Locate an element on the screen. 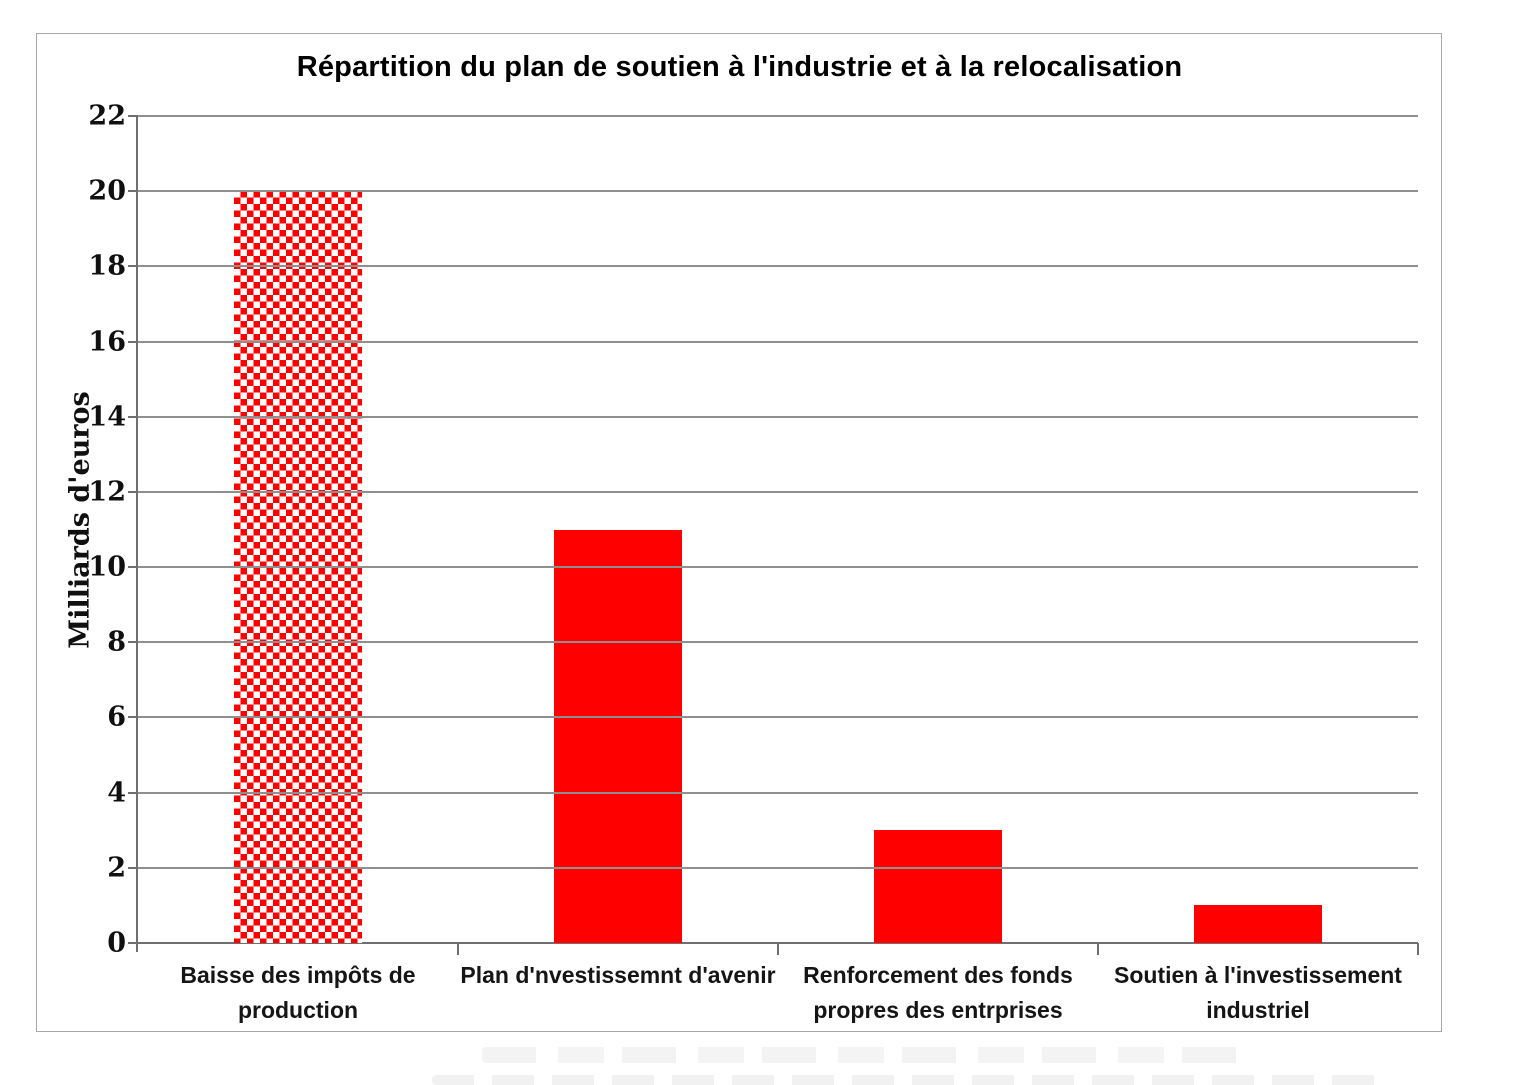  y-tick-label: 16 is located at coordinates (107, 342).